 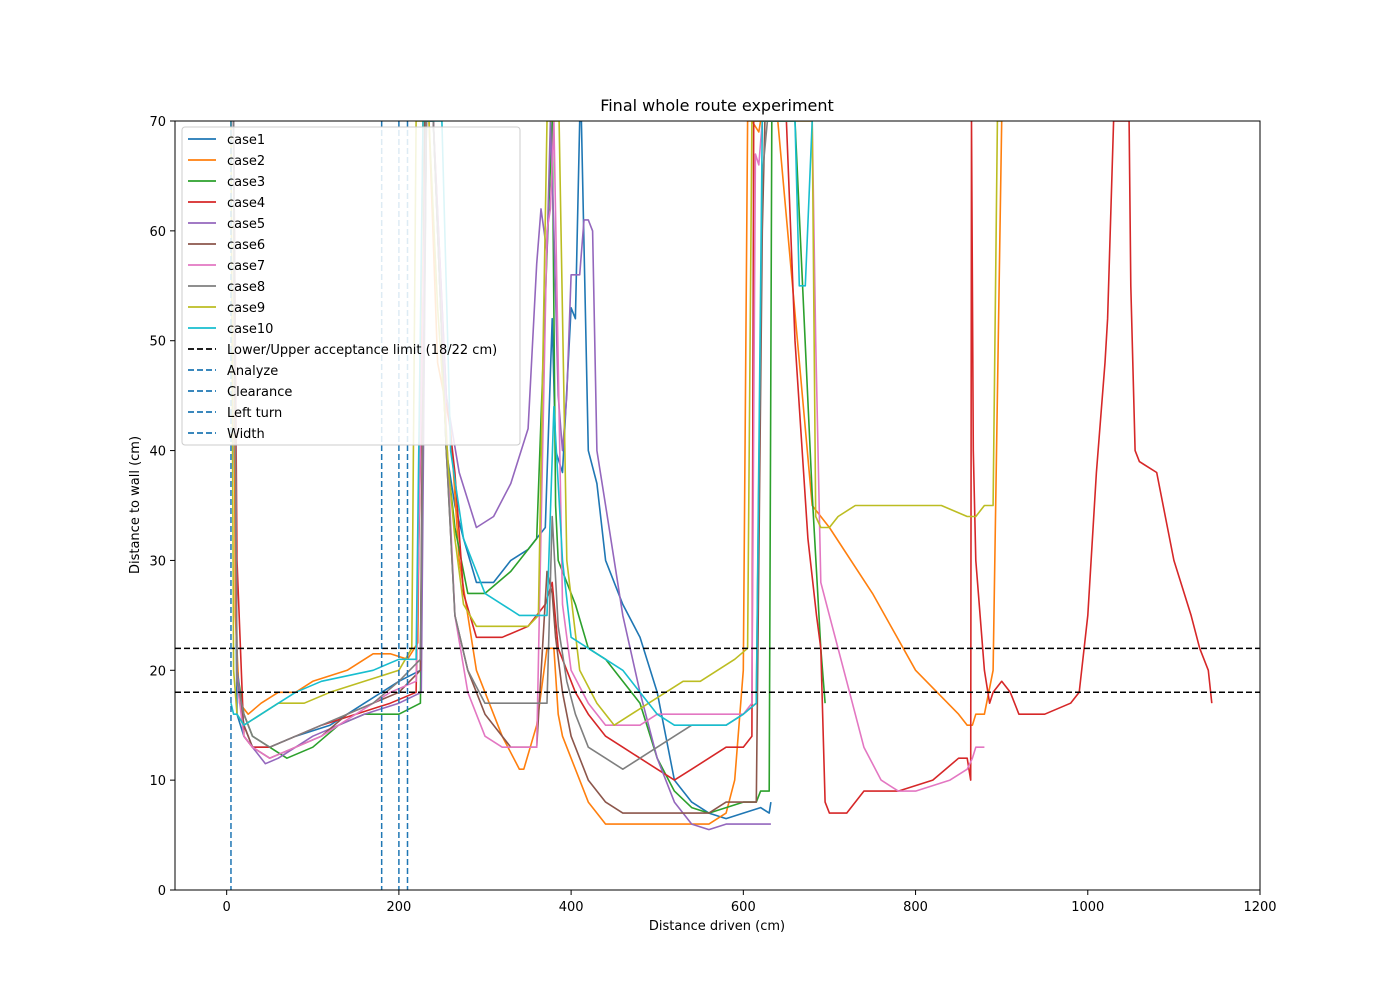 I want to click on y-tick-label: 60, so click(x=157, y=232).